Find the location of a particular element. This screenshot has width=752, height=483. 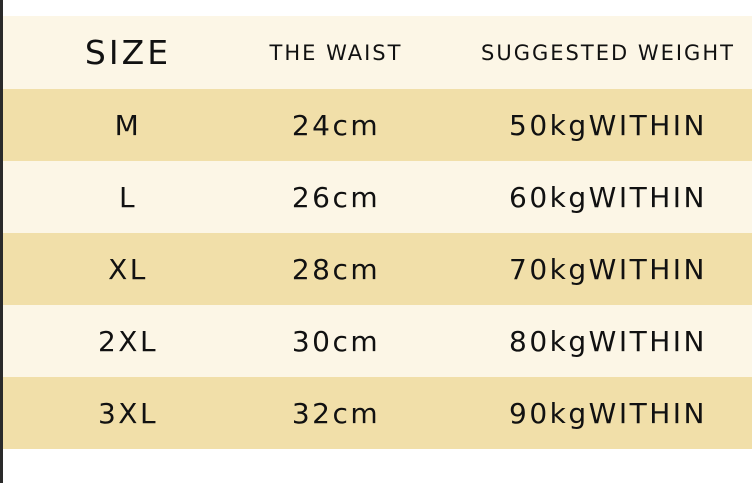

waist-cell: 24cm is located at coordinates (336, 125).